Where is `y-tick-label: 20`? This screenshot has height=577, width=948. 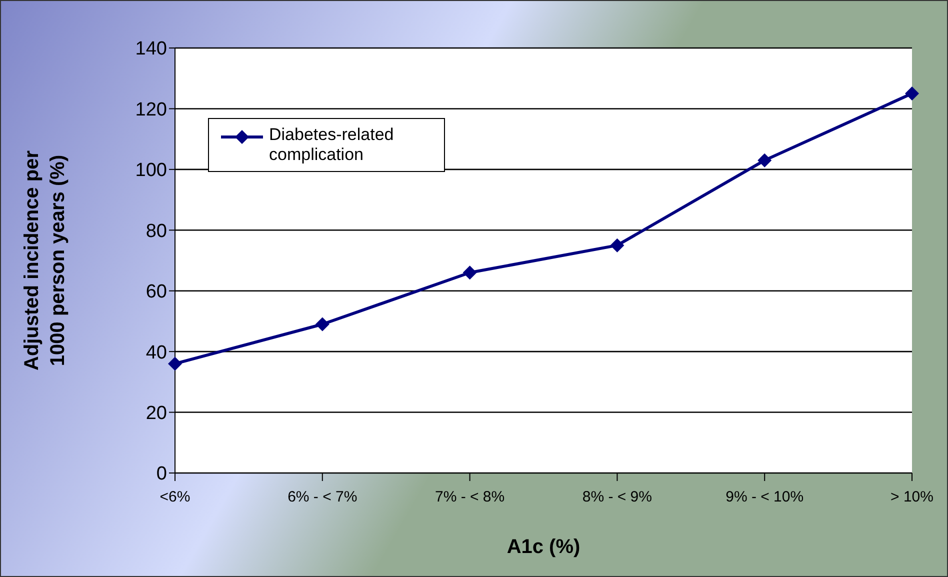
y-tick-label: 20 is located at coordinates (156, 413).